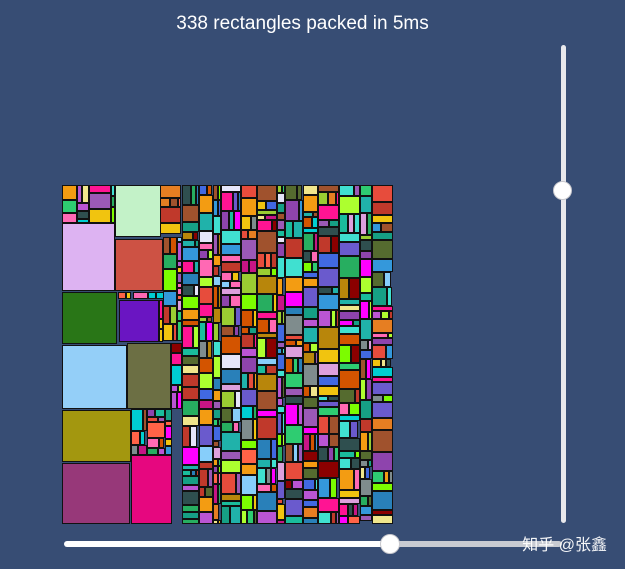 This screenshot has width=625, height=569. I want to click on vertical-slider-track, so click(563, 284).